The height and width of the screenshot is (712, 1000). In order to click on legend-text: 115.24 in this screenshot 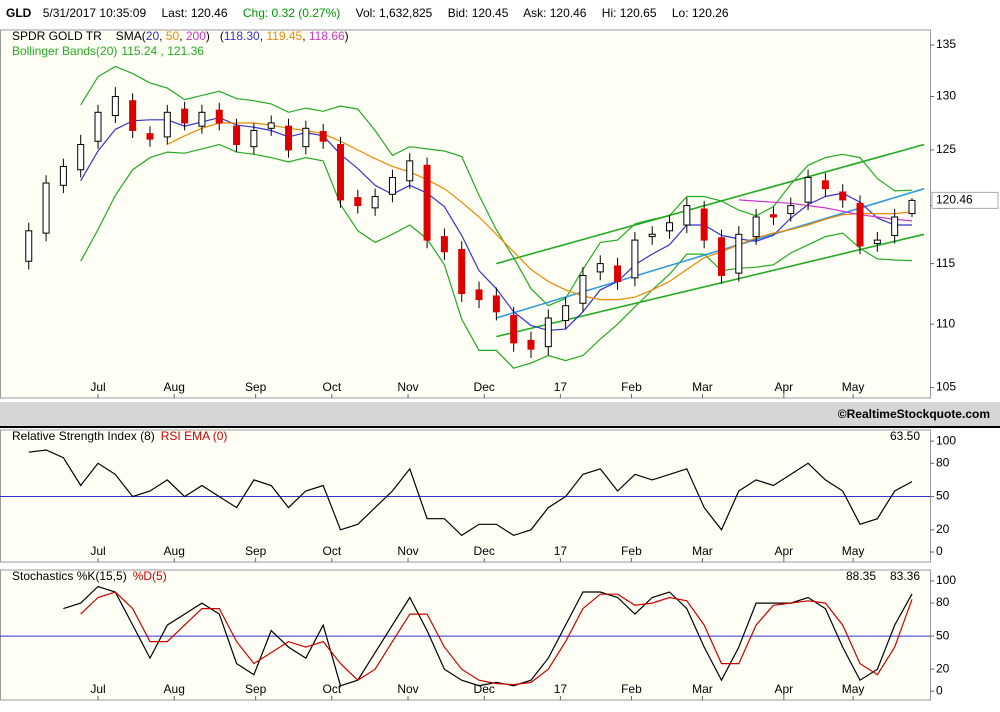, I will do `click(139, 51)`.